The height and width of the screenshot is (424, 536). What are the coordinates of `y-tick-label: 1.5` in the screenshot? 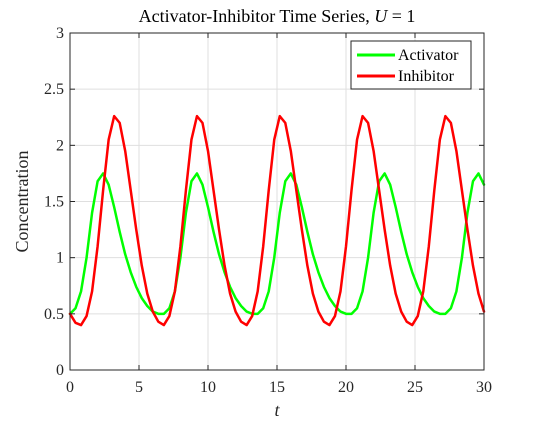 It's located at (54, 202).